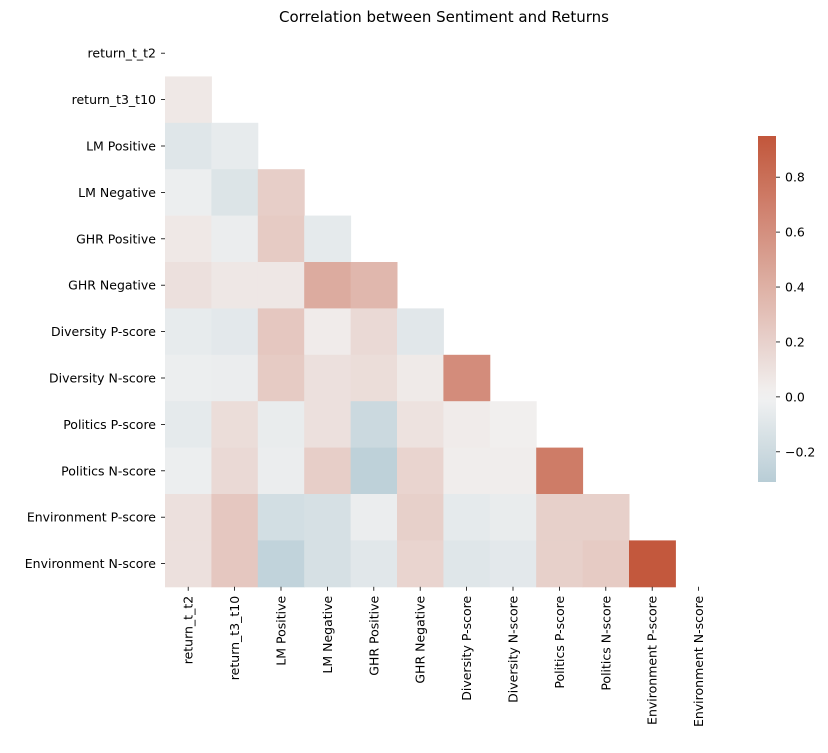 The width and height of the screenshot is (828, 753). I want to click on y-tick-label: Diversity P-score, so click(103, 331).